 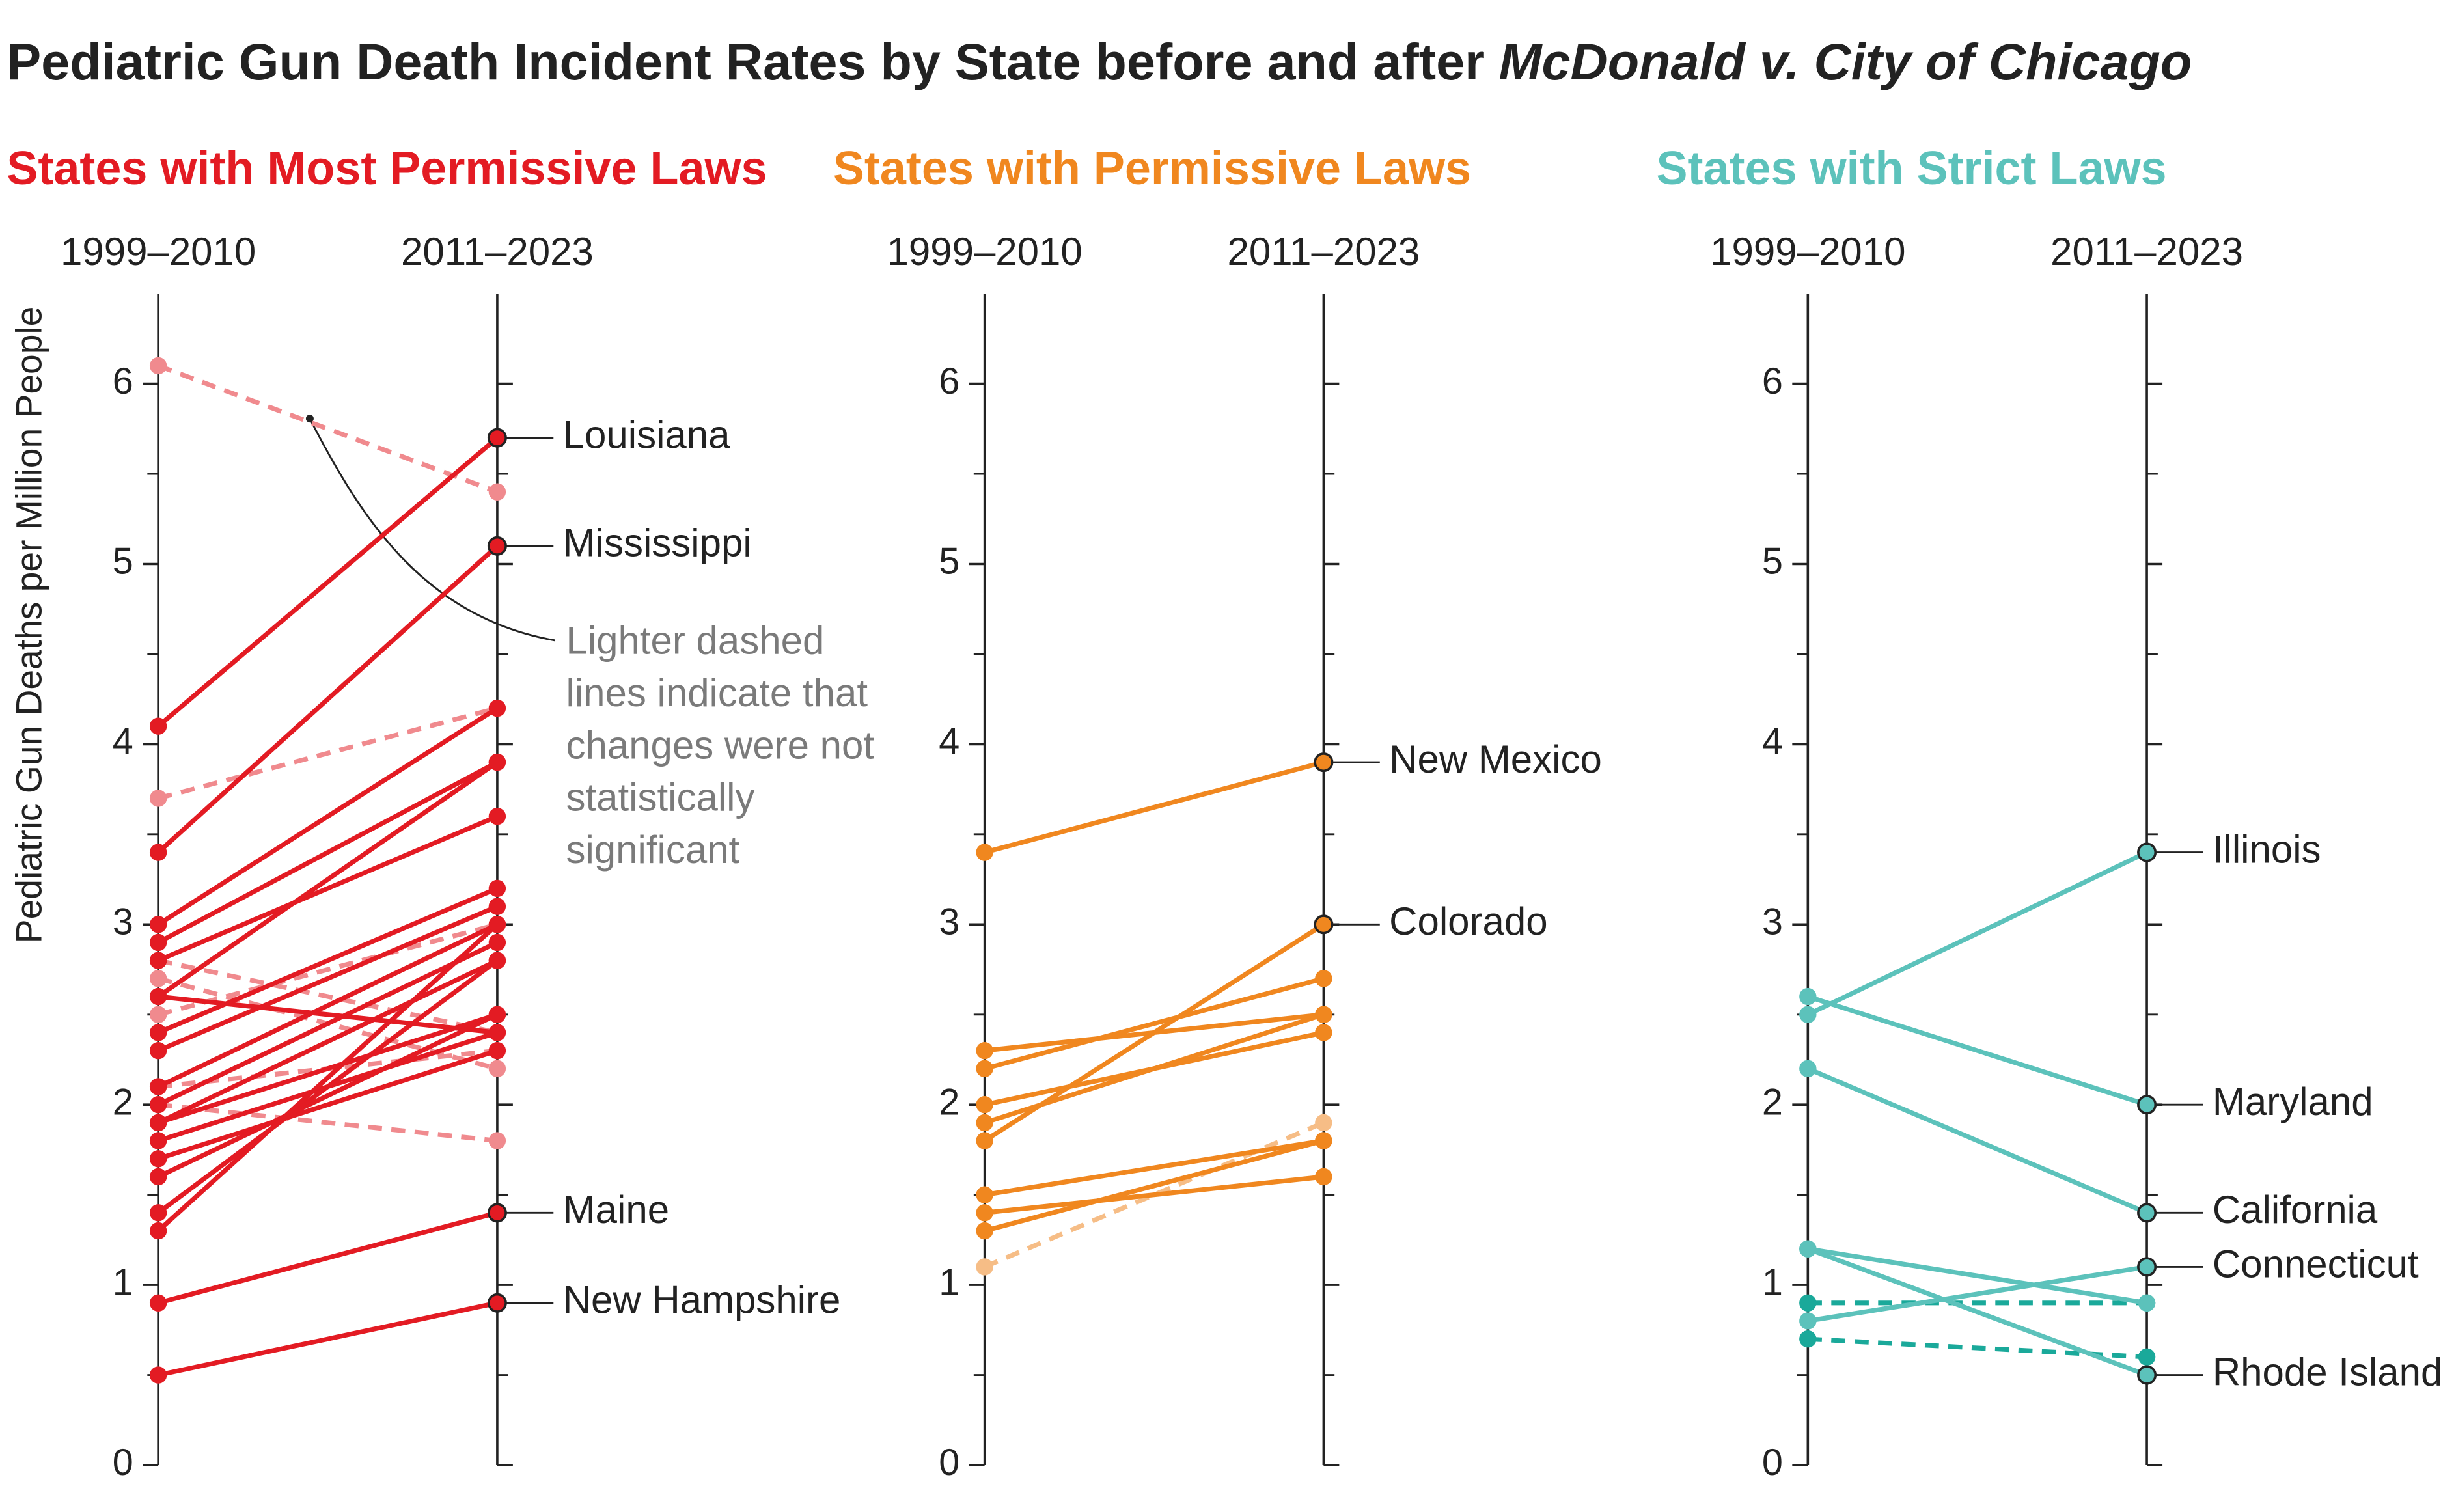 What do you see at coordinates (1152, 169) in the screenshot?
I see `panel-title: States with Permissive Laws` at bounding box center [1152, 169].